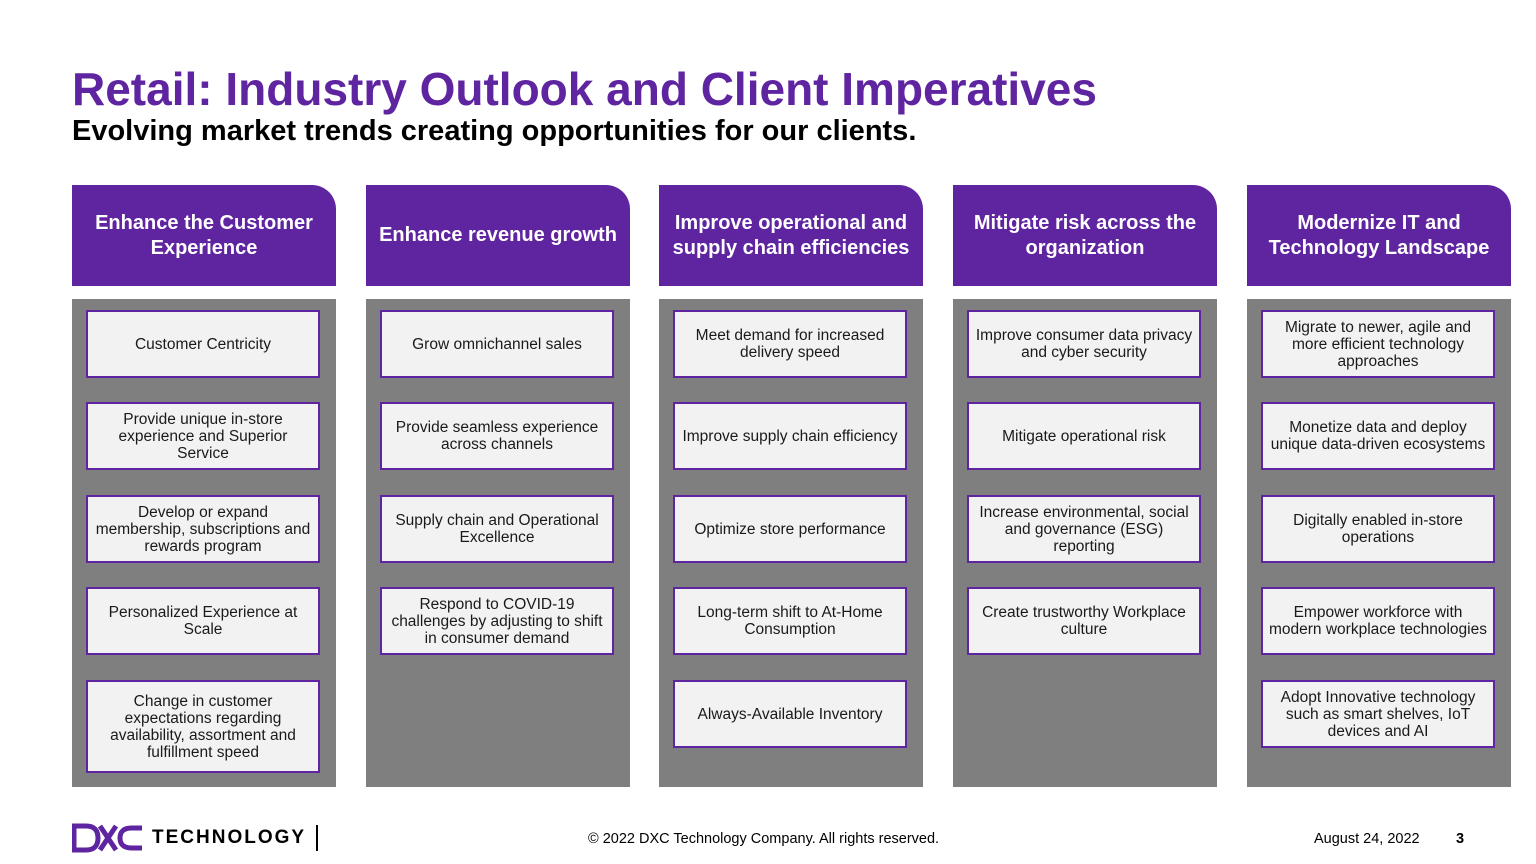  What do you see at coordinates (497, 529) in the screenshot?
I see `imperative-card: Supply chain and Operational Excellence` at bounding box center [497, 529].